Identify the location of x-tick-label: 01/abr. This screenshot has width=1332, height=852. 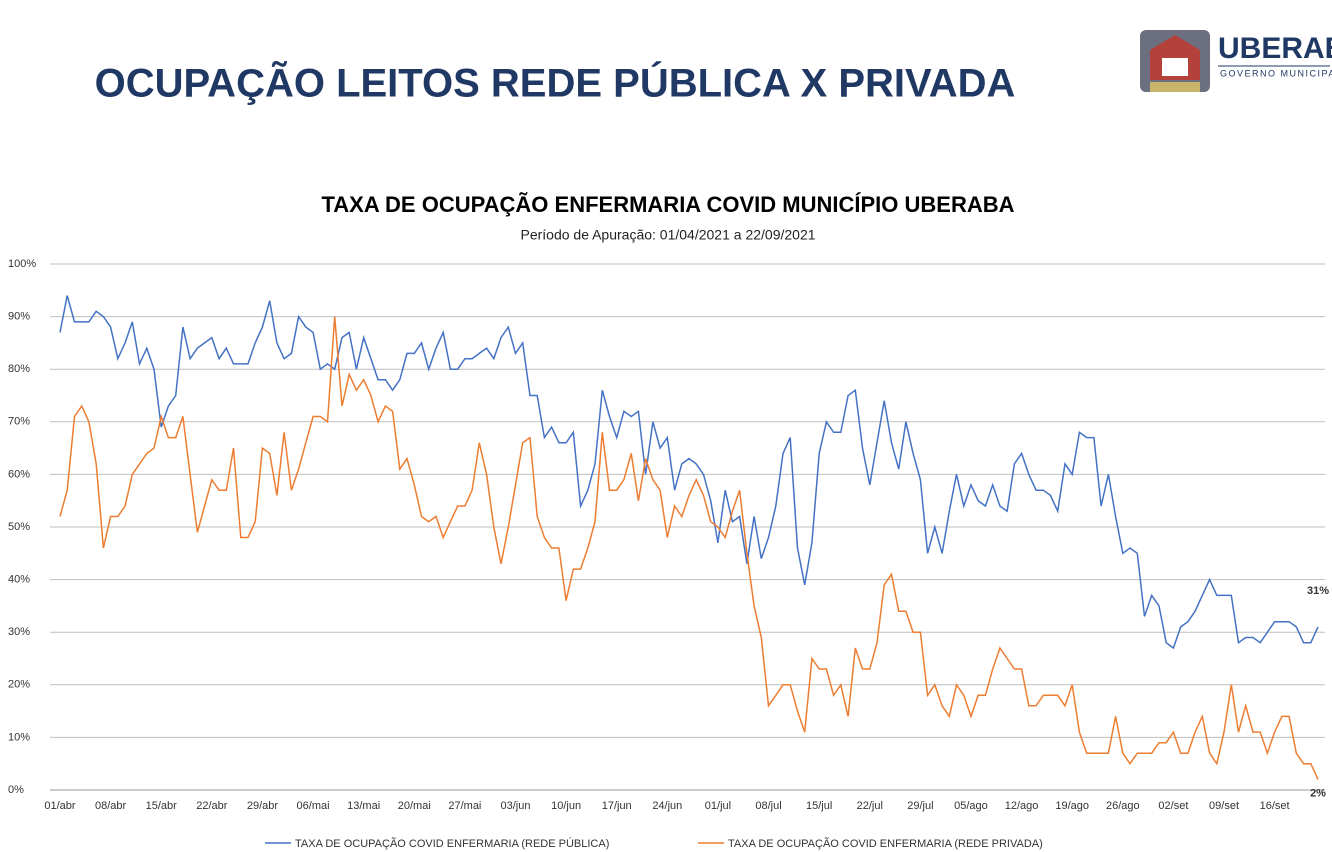
(60, 806).